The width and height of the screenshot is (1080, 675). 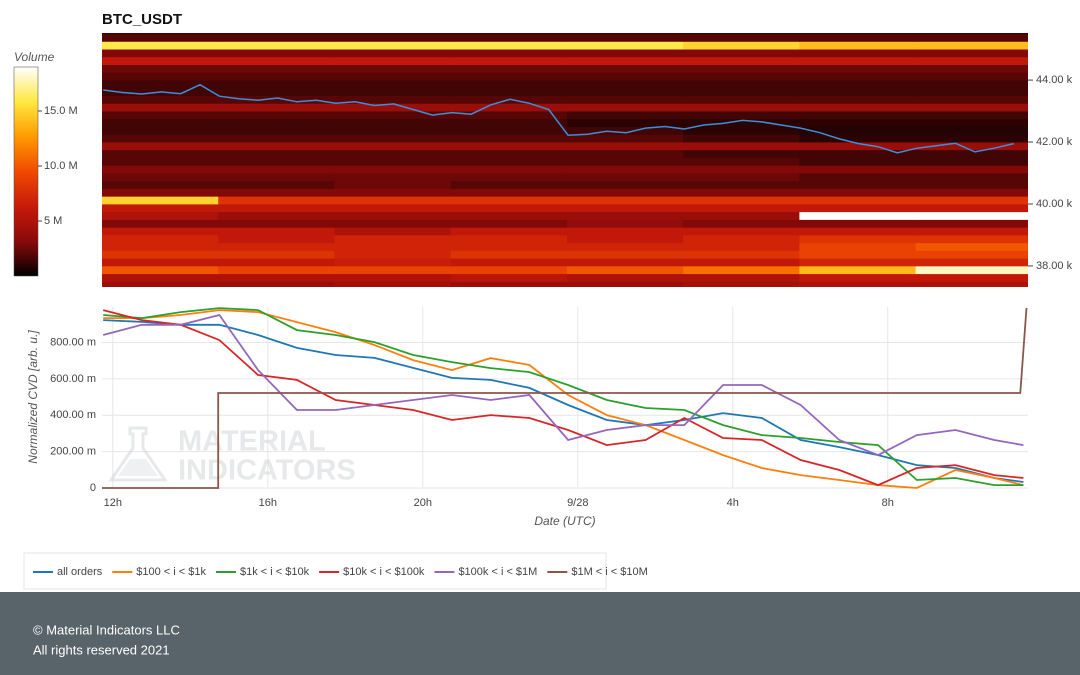 What do you see at coordinates (577, 503) in the screenshot?
I see `x-tick-label: 9/28` at bounding box center [577, 503].